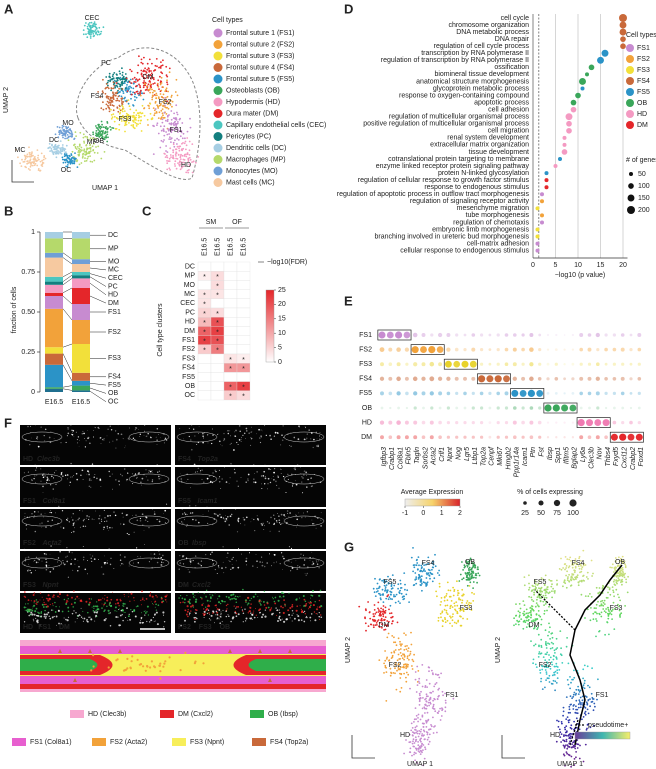  What do you see at coordinates (60, 651) in the screenshot?
I see `schematic-fs4` at bounding box center [60, 651].